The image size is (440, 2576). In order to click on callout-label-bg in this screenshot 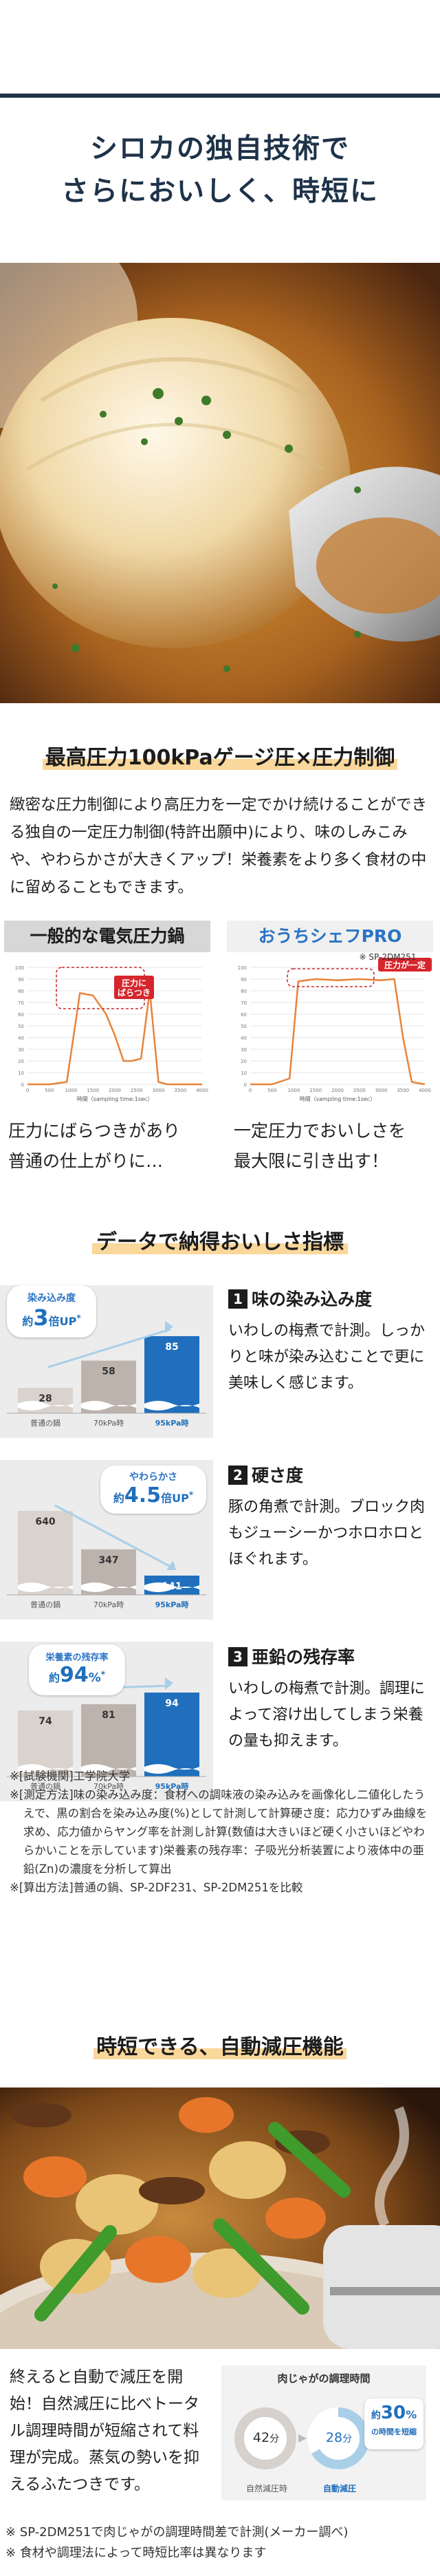, I will do `click(134, 988)`.